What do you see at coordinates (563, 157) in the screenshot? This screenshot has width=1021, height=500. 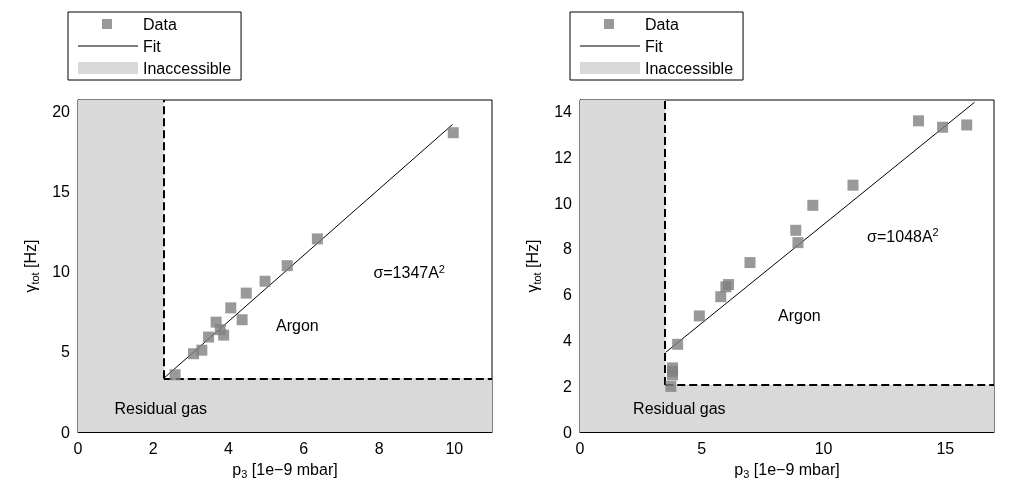 I see `y-tick-label: 12` at bounding box center [563, 157].